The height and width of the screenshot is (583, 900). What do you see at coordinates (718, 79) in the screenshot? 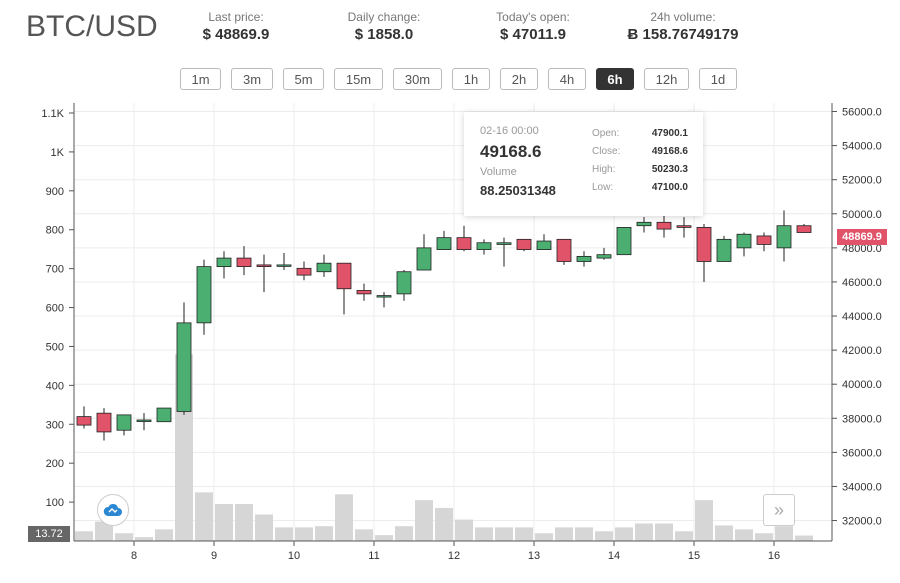
I see `timeframe-button-1d: 1d` at bounding box center [718, 79].